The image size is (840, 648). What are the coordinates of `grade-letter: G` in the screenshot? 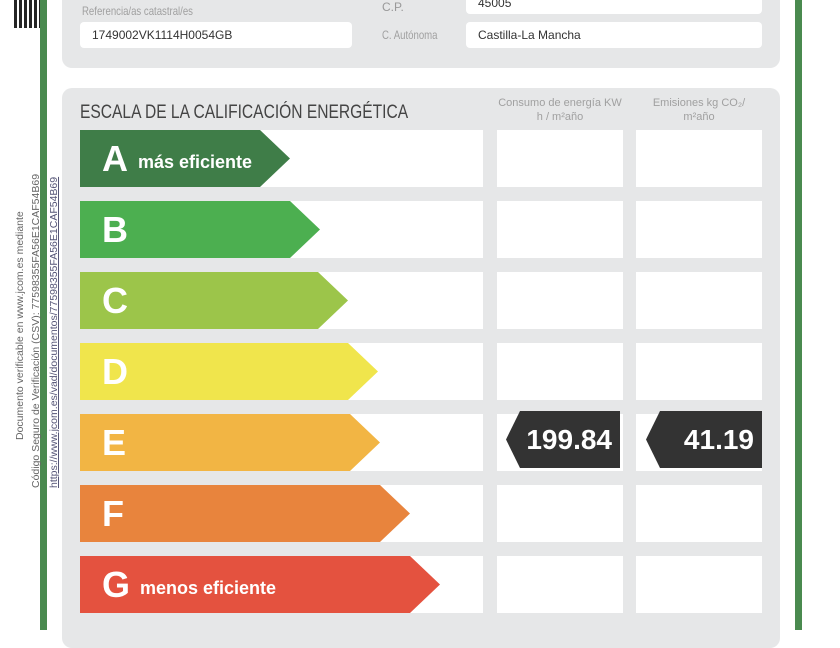 It's located at (116, 584).